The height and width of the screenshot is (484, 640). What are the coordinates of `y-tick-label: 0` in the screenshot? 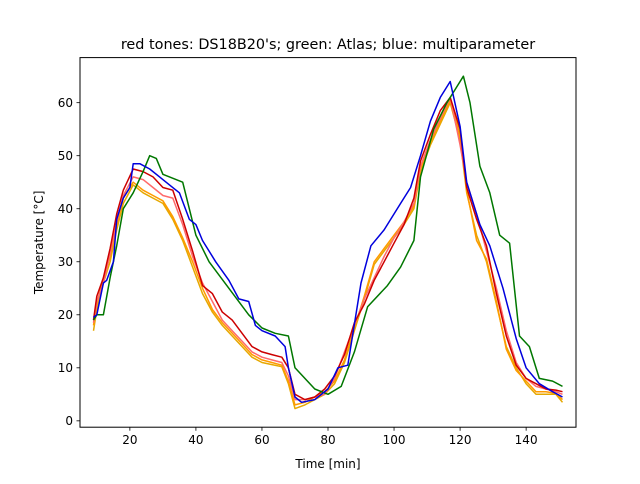 It's located at (69, 421).